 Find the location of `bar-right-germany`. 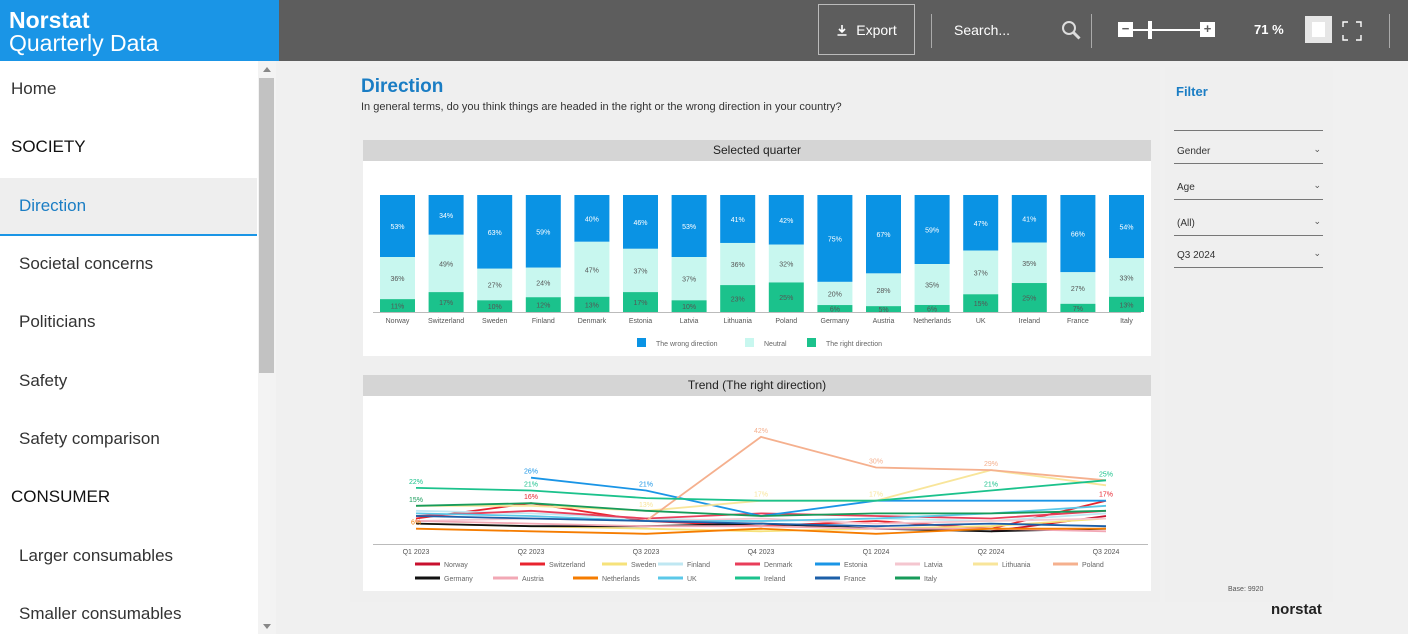

bar-right-germany is located at coordinates (835, 308).